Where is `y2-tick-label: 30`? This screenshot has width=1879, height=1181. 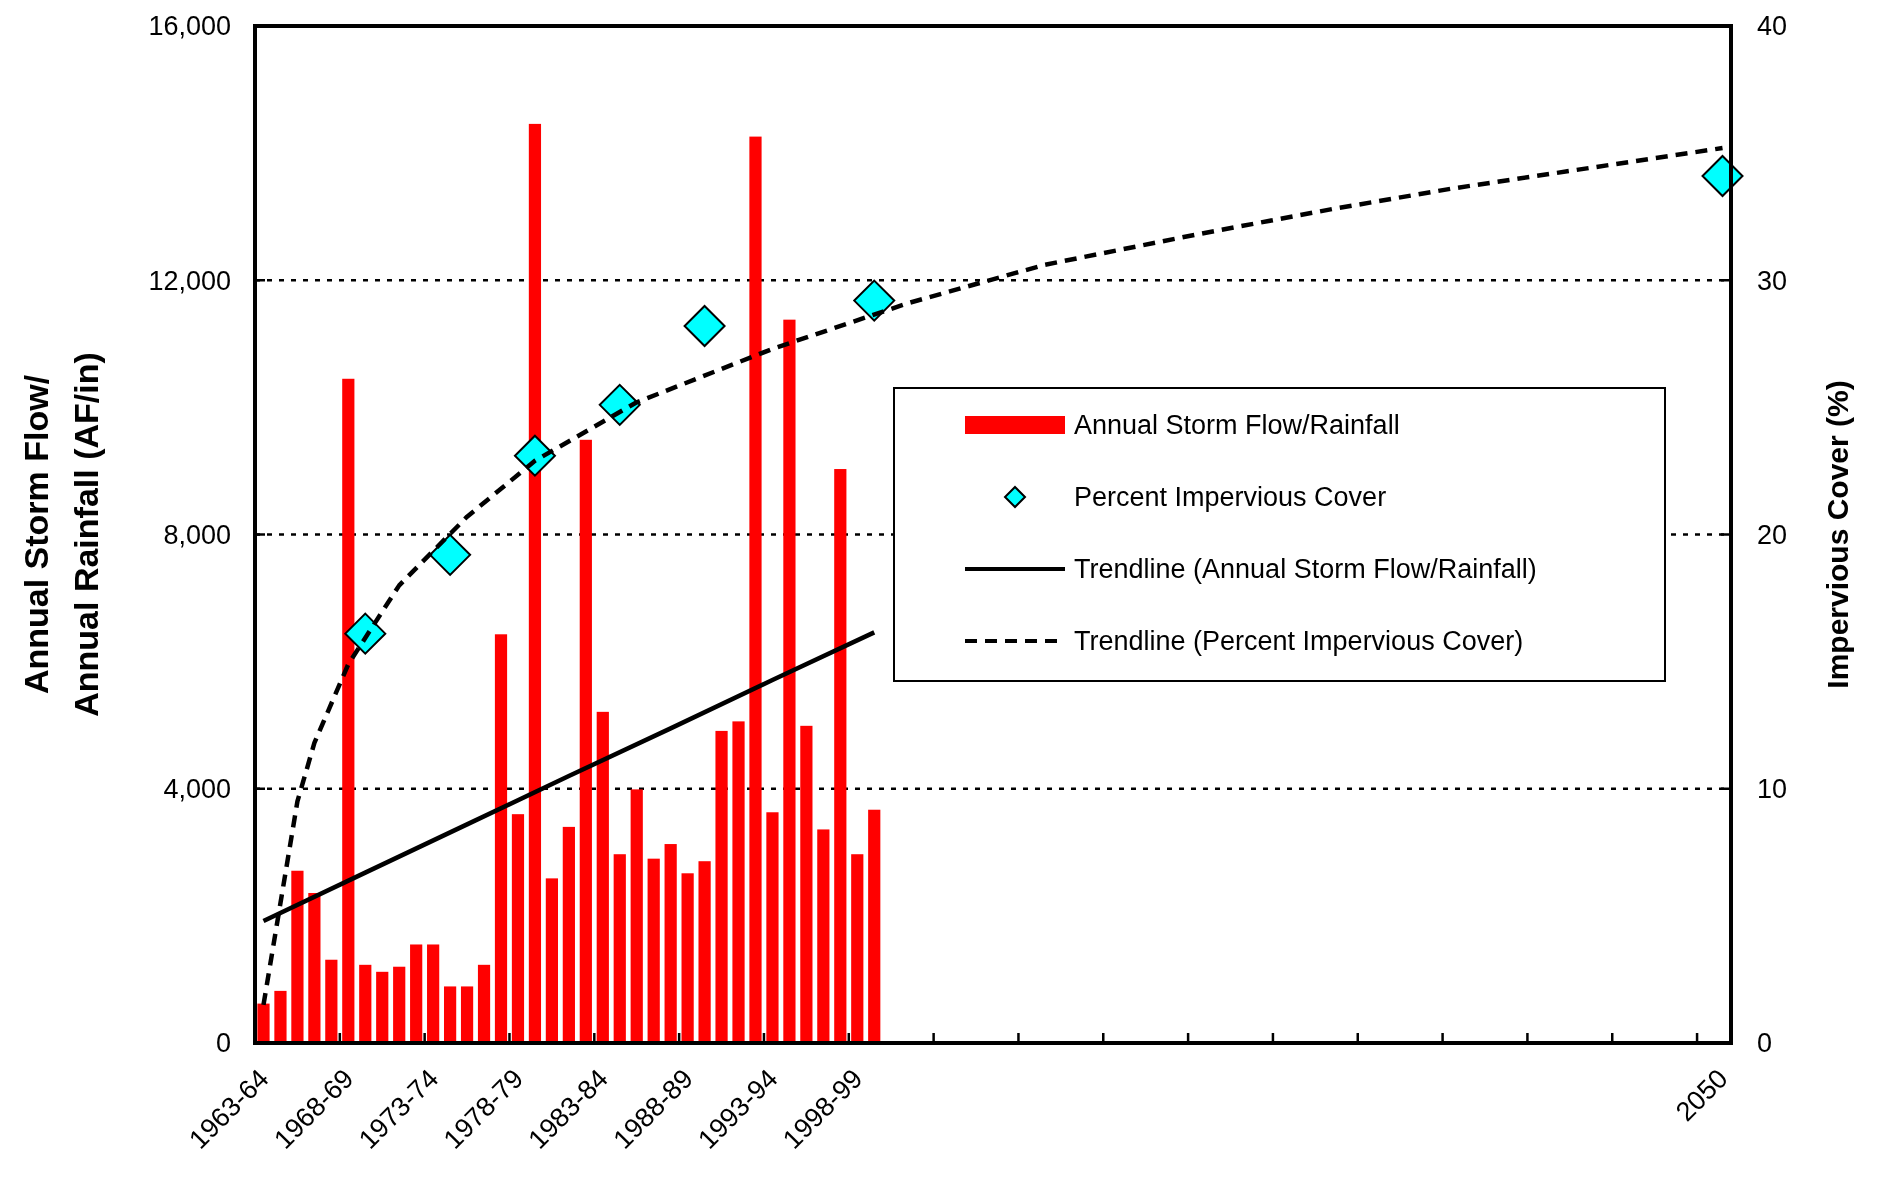 y2-tick-label: 30 is located at coordinates (1772, 280).